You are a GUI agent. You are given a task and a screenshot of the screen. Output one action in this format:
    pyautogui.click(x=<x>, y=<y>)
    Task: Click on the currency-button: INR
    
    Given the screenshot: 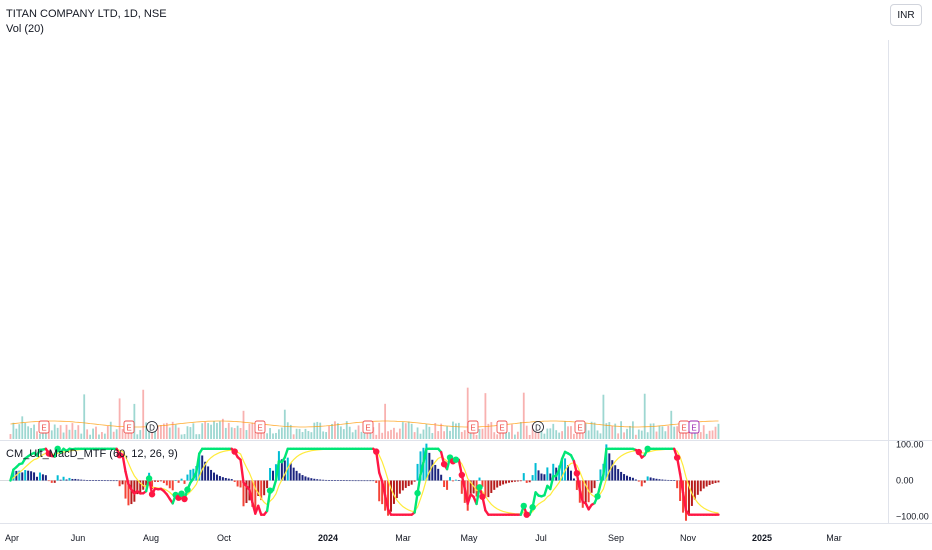 What is the action you would take?
    pyautogui.click(x=906, y=15)
    